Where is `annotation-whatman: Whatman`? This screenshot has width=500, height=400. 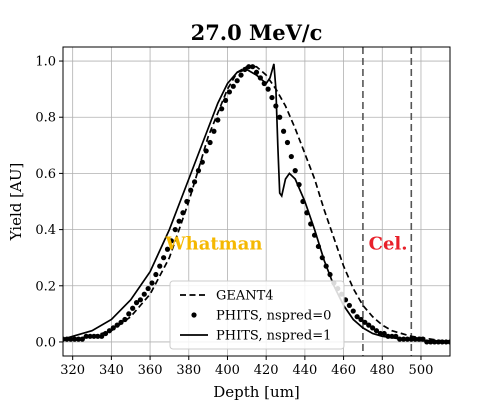
annotation-whatman: Whatman is located at coordinates (213, 243).